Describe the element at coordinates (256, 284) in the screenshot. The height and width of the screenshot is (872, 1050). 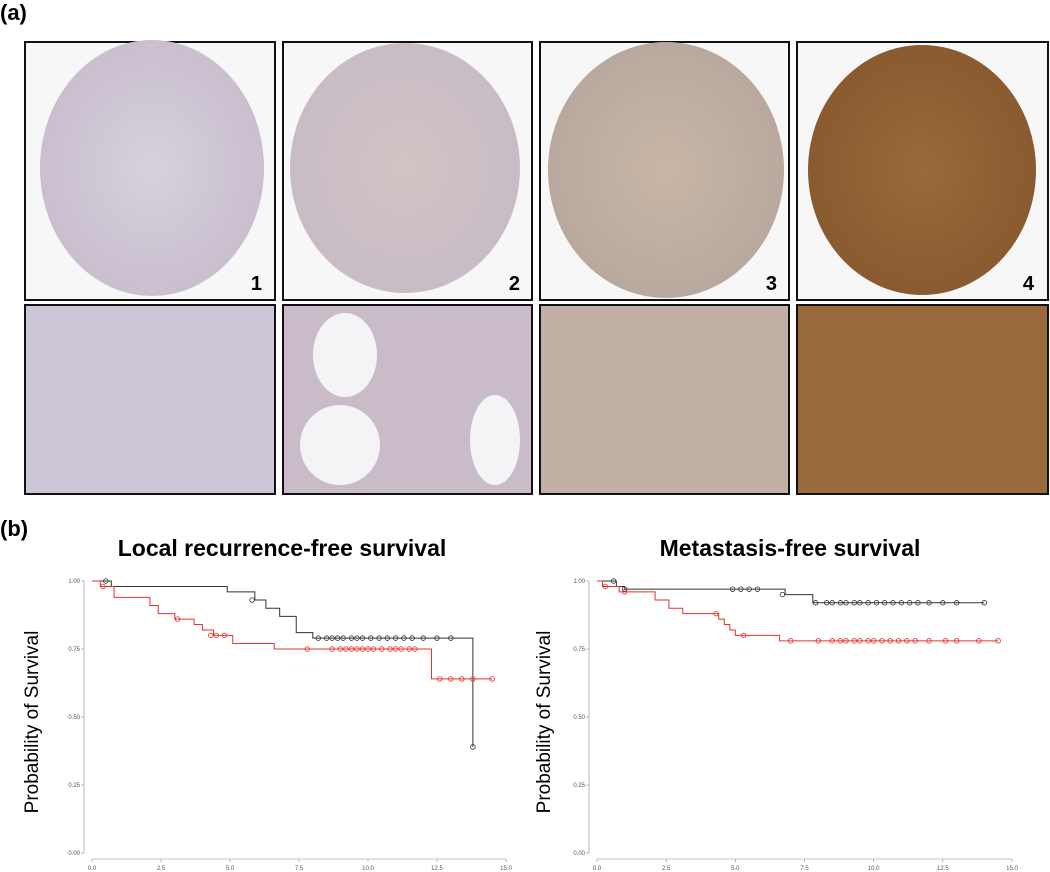
I see `image-label: 1` at that location.